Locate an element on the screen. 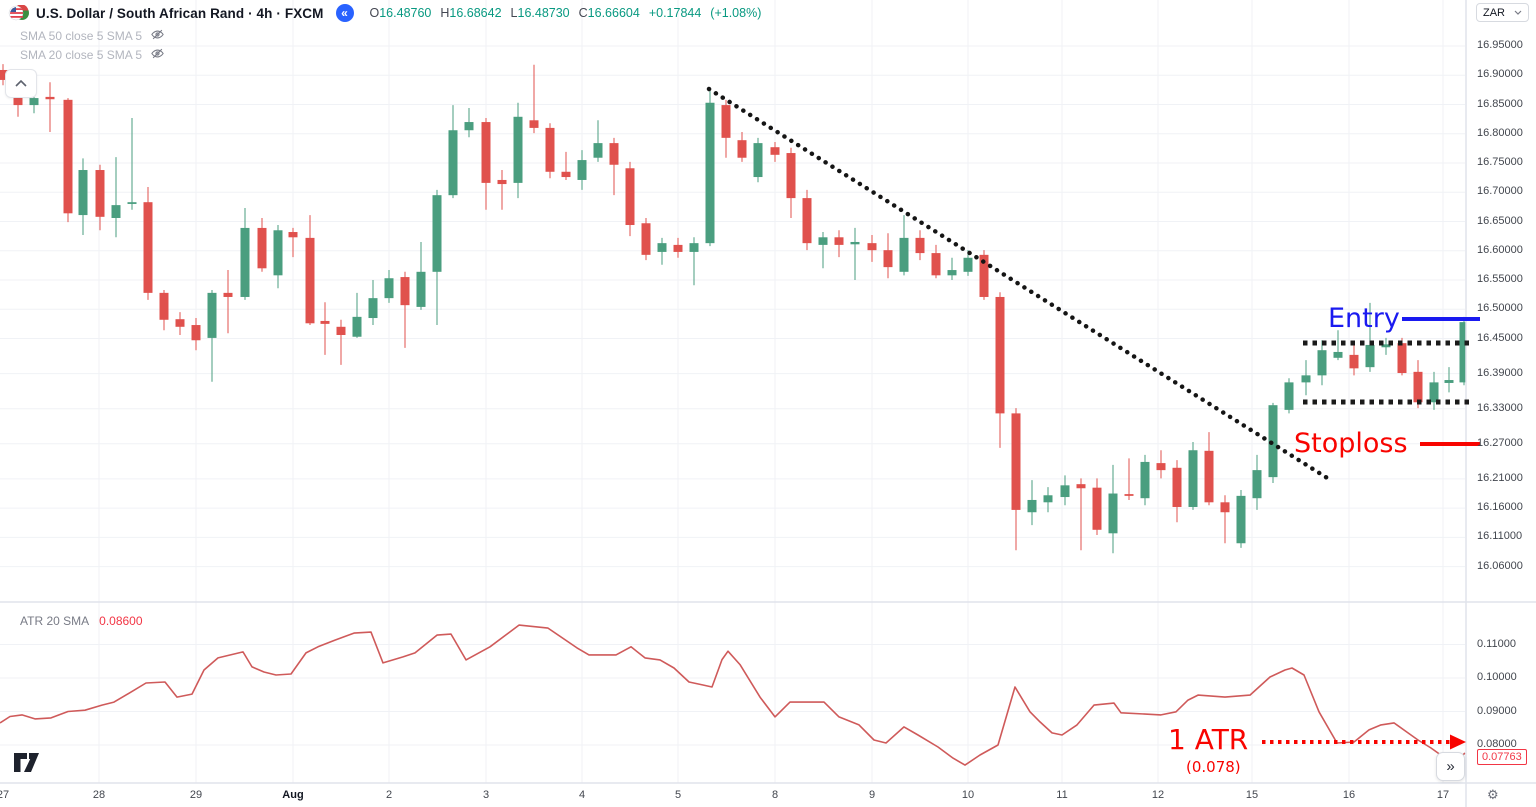 The image size is (1536, 807). price-axis-label: 16.95000 is located at coordinates (1500, 45).